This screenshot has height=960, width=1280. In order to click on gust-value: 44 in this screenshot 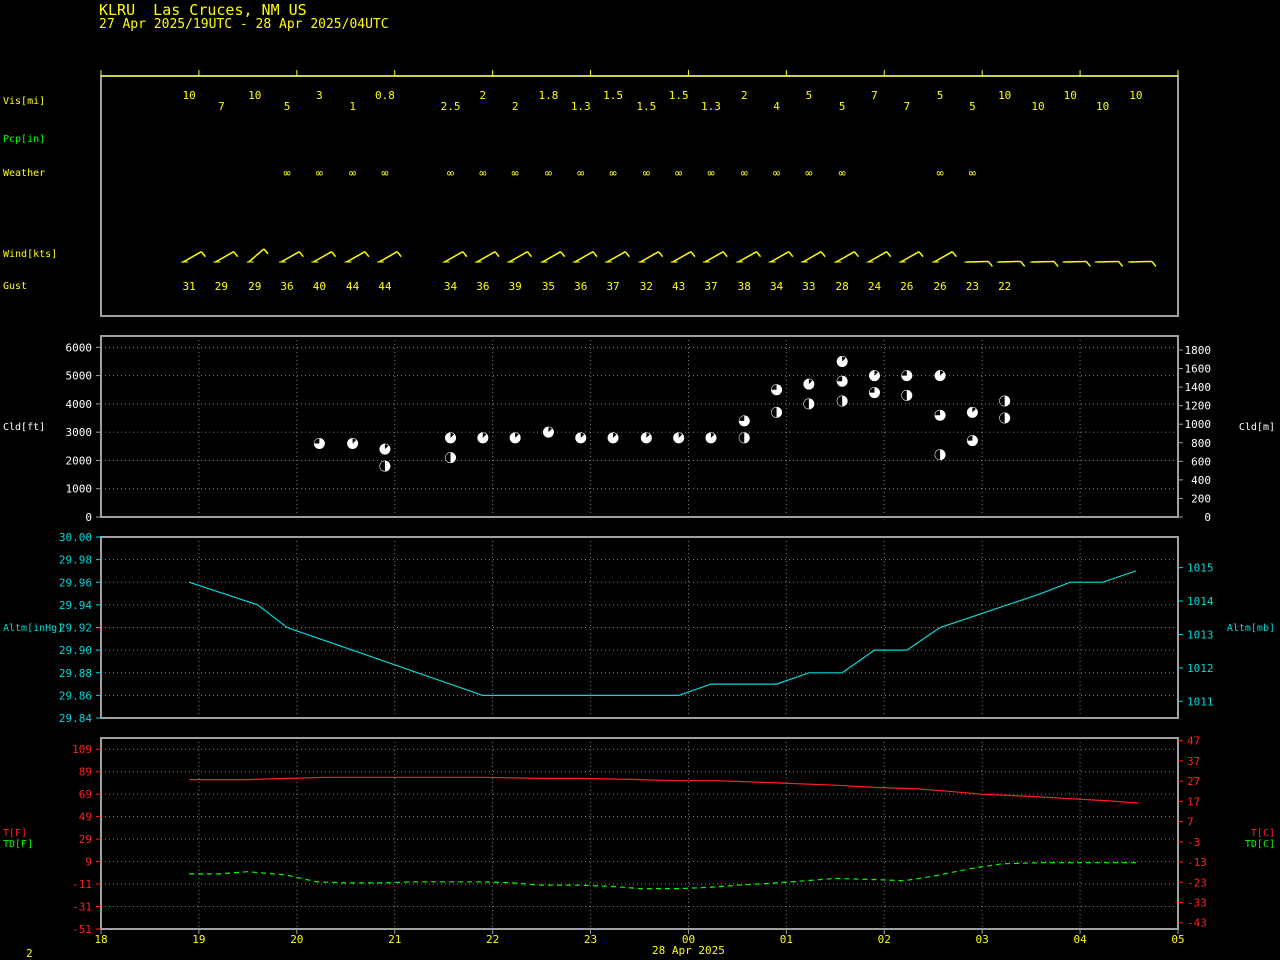, I will do `click(385, 286)`.